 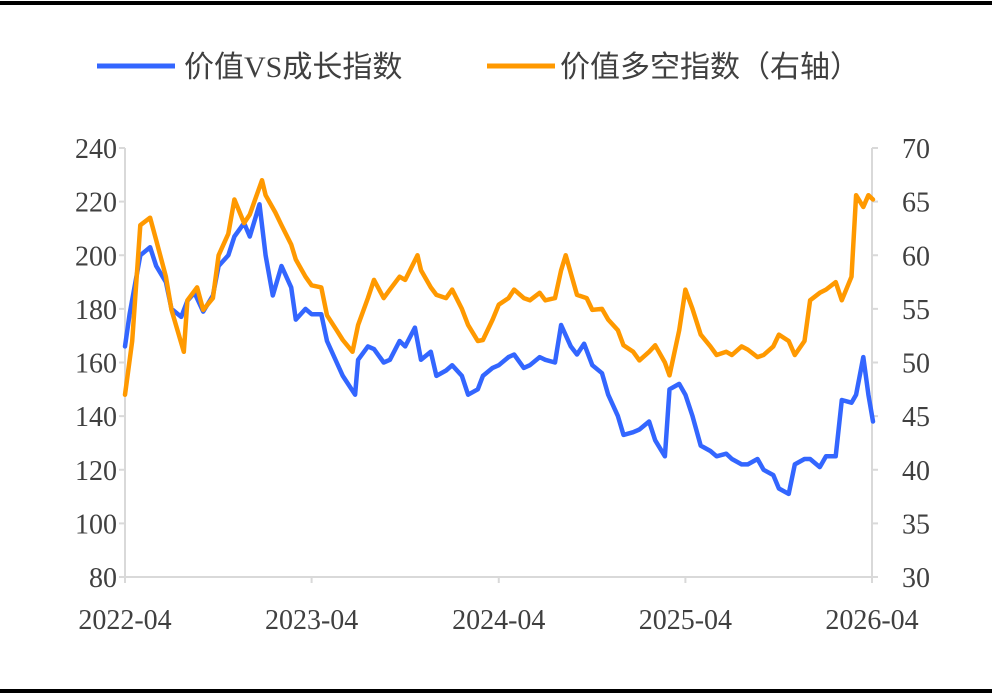 I want to click on bottom-rule, so click(x=496, y=691).